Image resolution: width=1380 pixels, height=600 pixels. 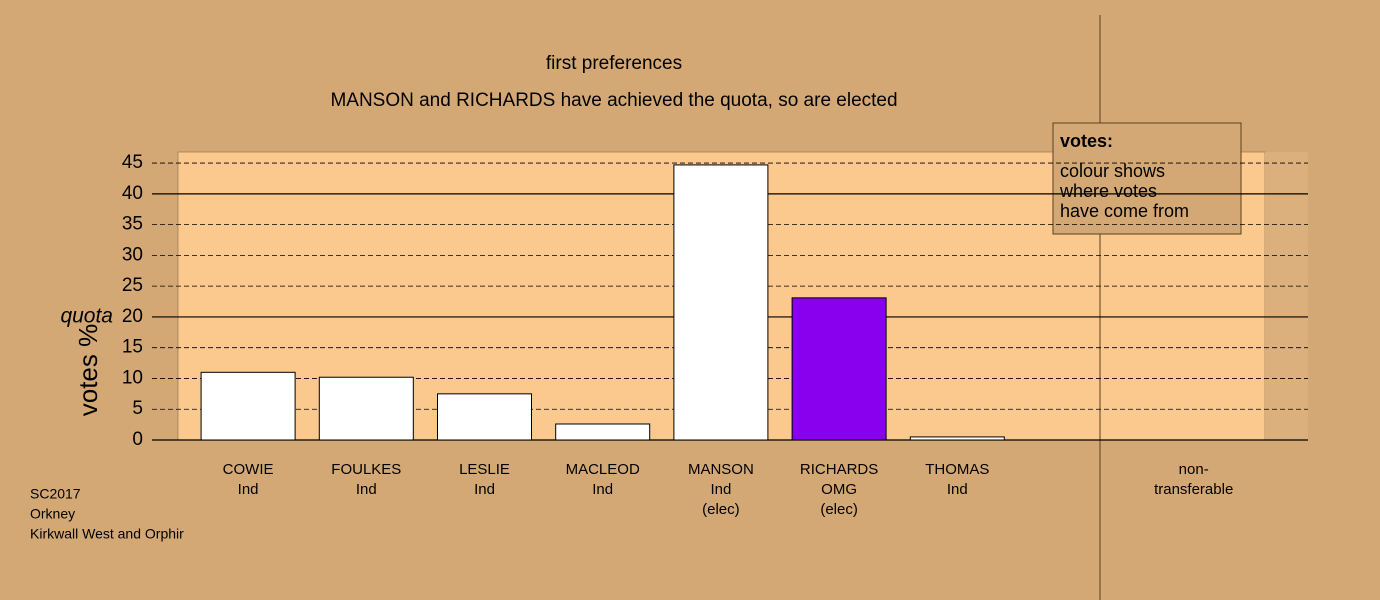 I want to click on legend-text: have come from, so click(x=1124, y=211).